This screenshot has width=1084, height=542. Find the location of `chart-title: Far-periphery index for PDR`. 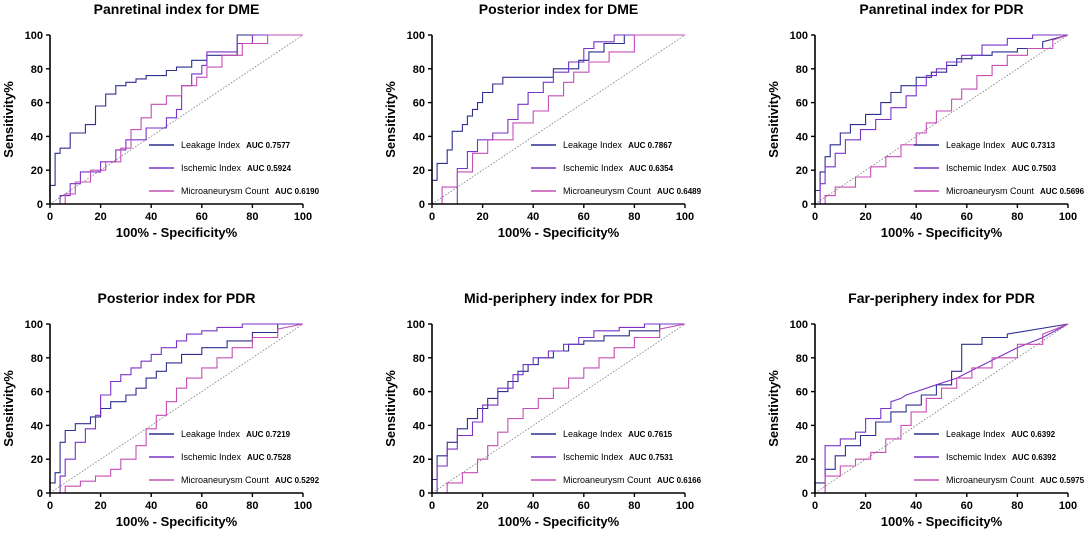

chart-title: Far-periphery index for PDR is located at coordinates (941, 298).